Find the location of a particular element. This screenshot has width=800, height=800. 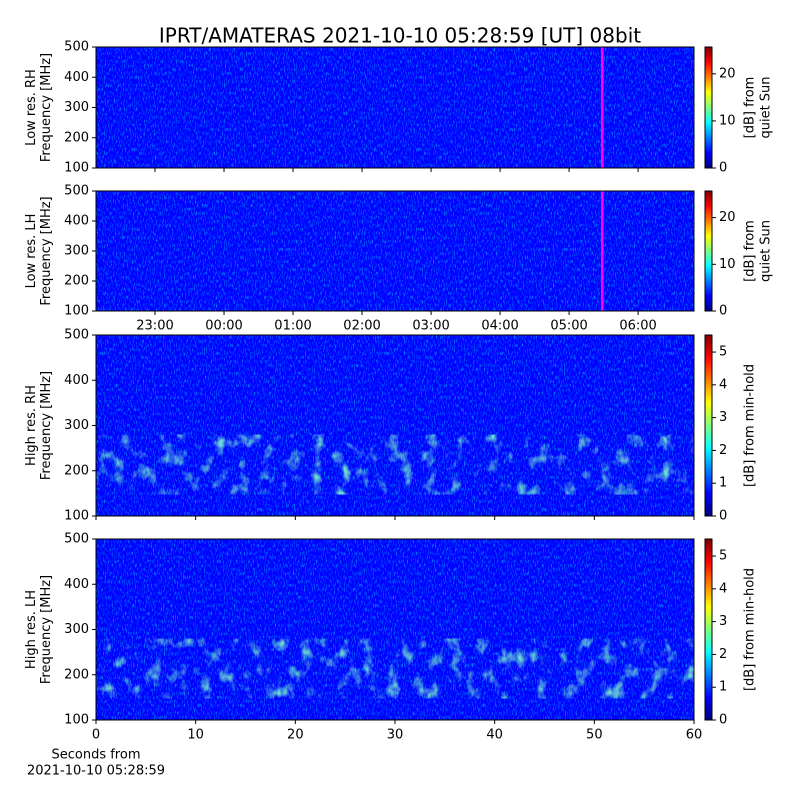

x-tick-label: 0 is located at coordinates (96, 735).